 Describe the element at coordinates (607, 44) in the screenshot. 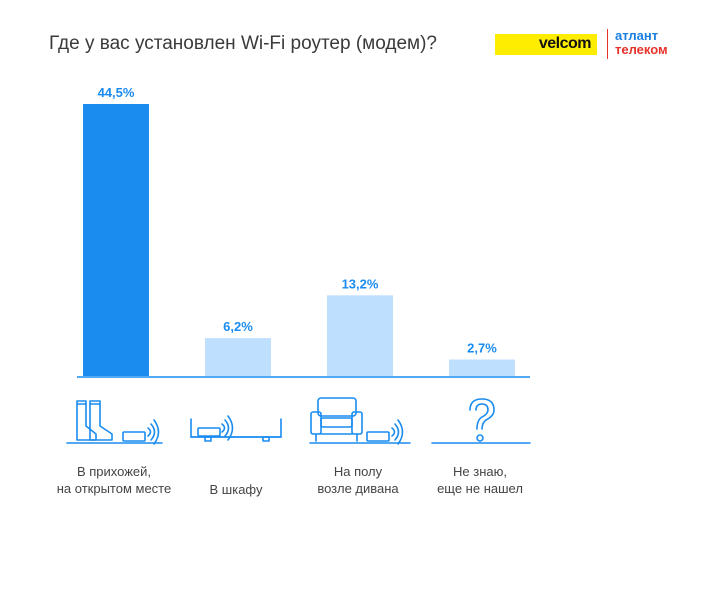

I see `logo-divider` at that location.